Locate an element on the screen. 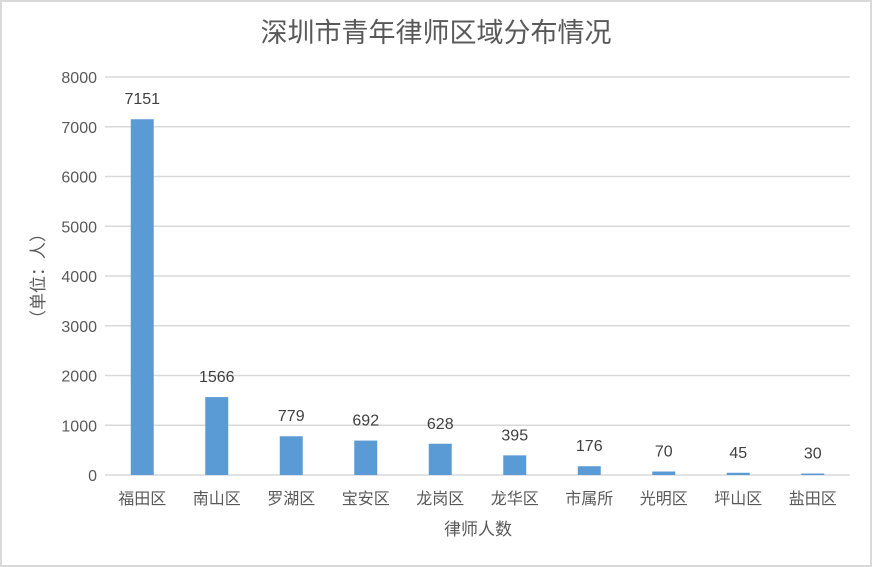 This screenshot has height=567, width=872. x-tick-label: 盐田区 is located at coordinates (813, 498).